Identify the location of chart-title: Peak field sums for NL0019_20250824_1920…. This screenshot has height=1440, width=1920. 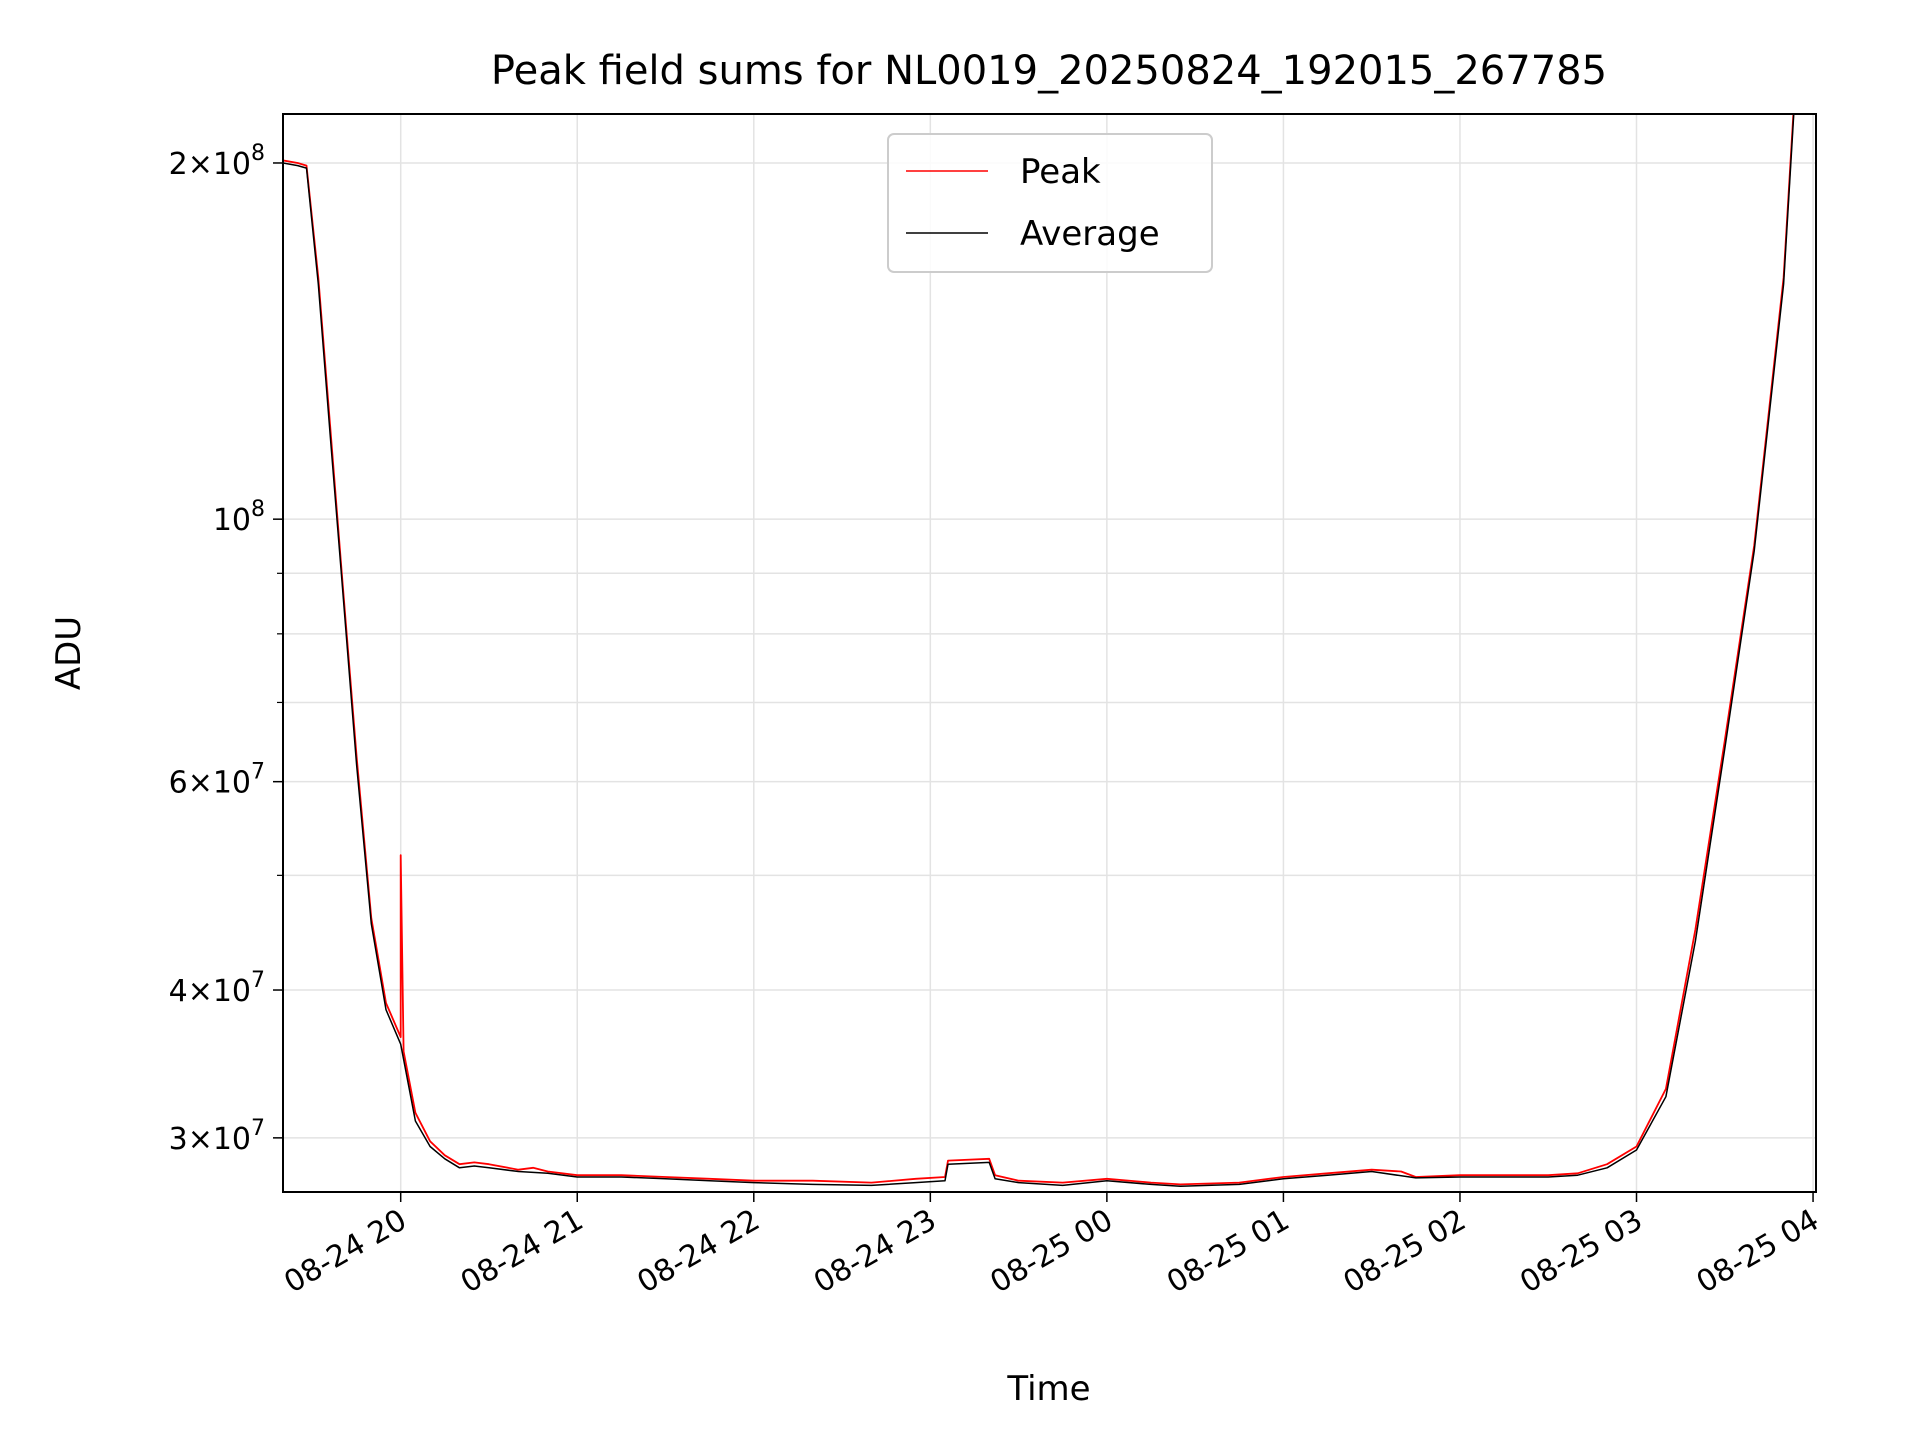
(1049, 71).